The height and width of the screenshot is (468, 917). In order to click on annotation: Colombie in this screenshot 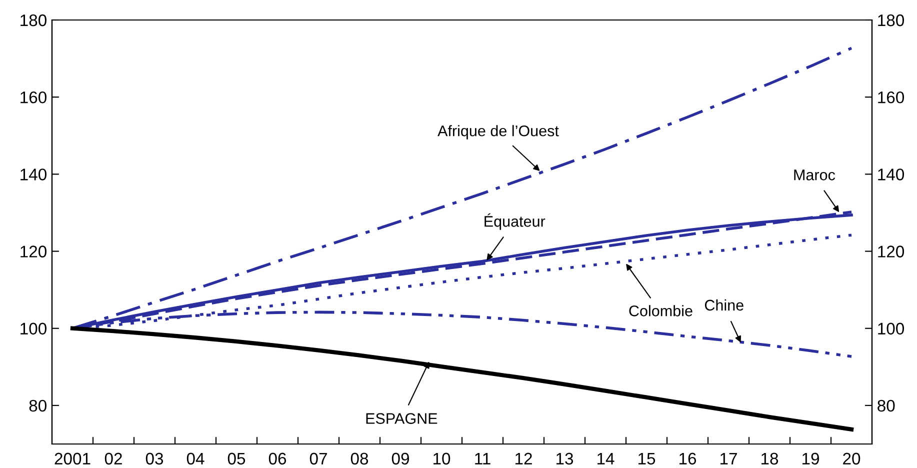, I will do `click(660, 310)`.